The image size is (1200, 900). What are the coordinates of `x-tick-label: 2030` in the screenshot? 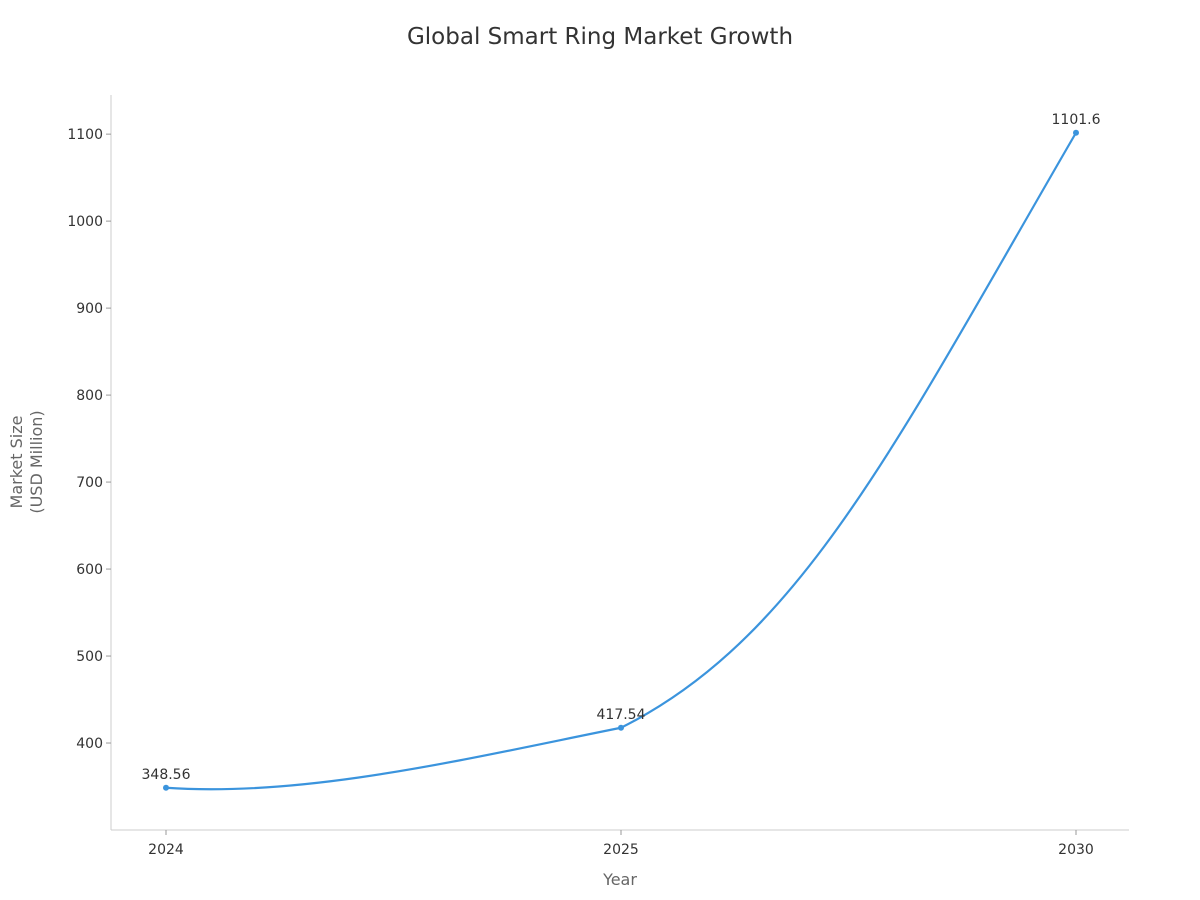 It's located at (1076, 850).